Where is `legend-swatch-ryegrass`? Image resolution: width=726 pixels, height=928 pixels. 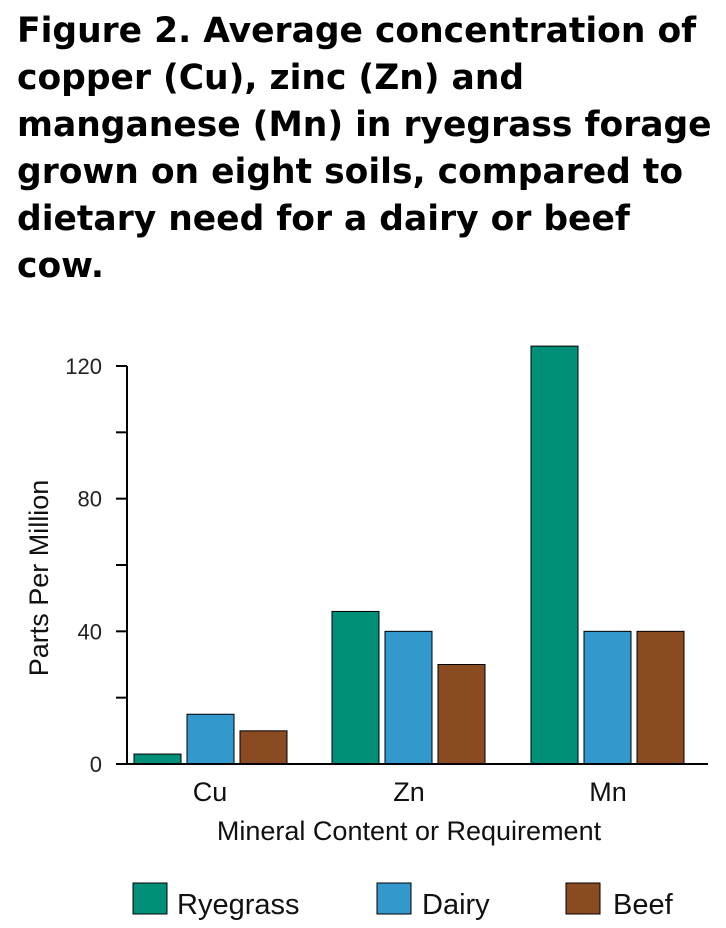
legend-swatch-ryegrass is located at coordinates (150, 898).